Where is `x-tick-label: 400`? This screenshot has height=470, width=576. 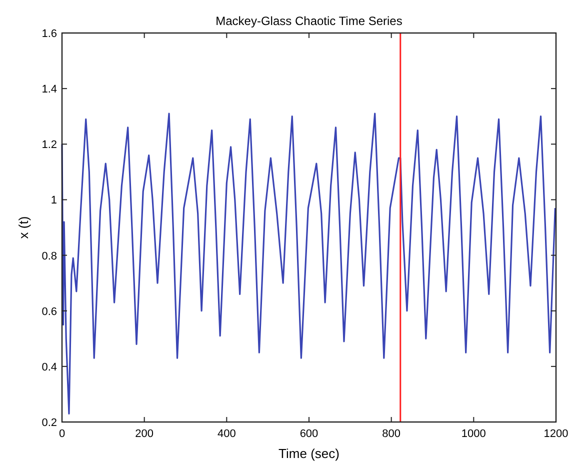
x-tick-label: 400 is located at coordinates (226, 434).